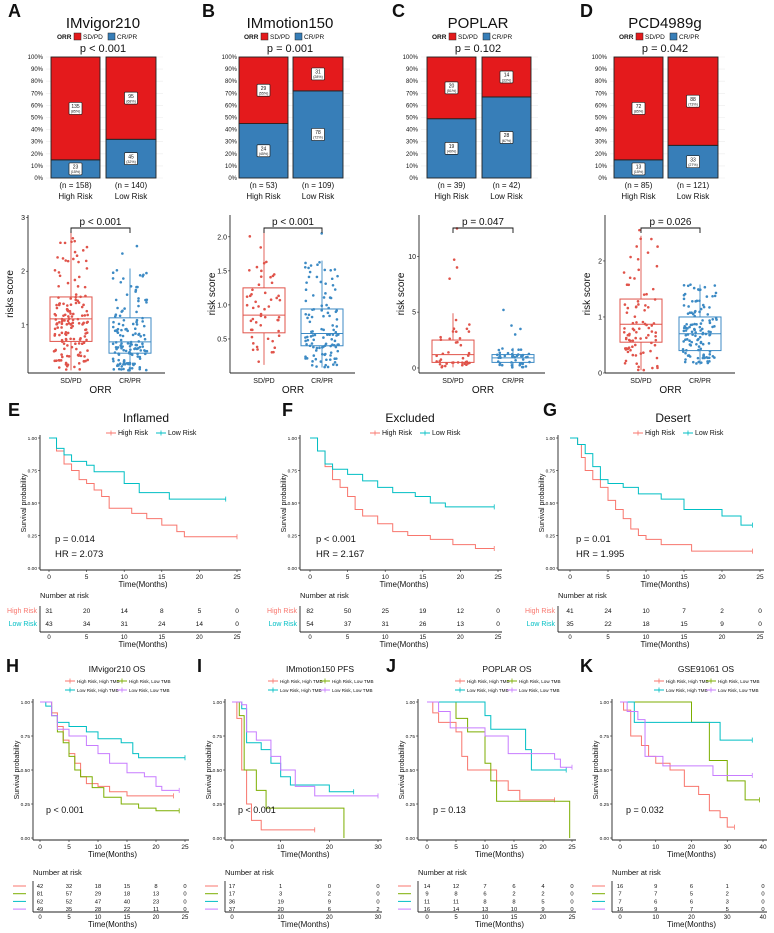 This screenshot has width=774, height=933. Describe the element at coordinates (293, 222) in the screenshot. I see `p-value: p < 0.001` at that location.